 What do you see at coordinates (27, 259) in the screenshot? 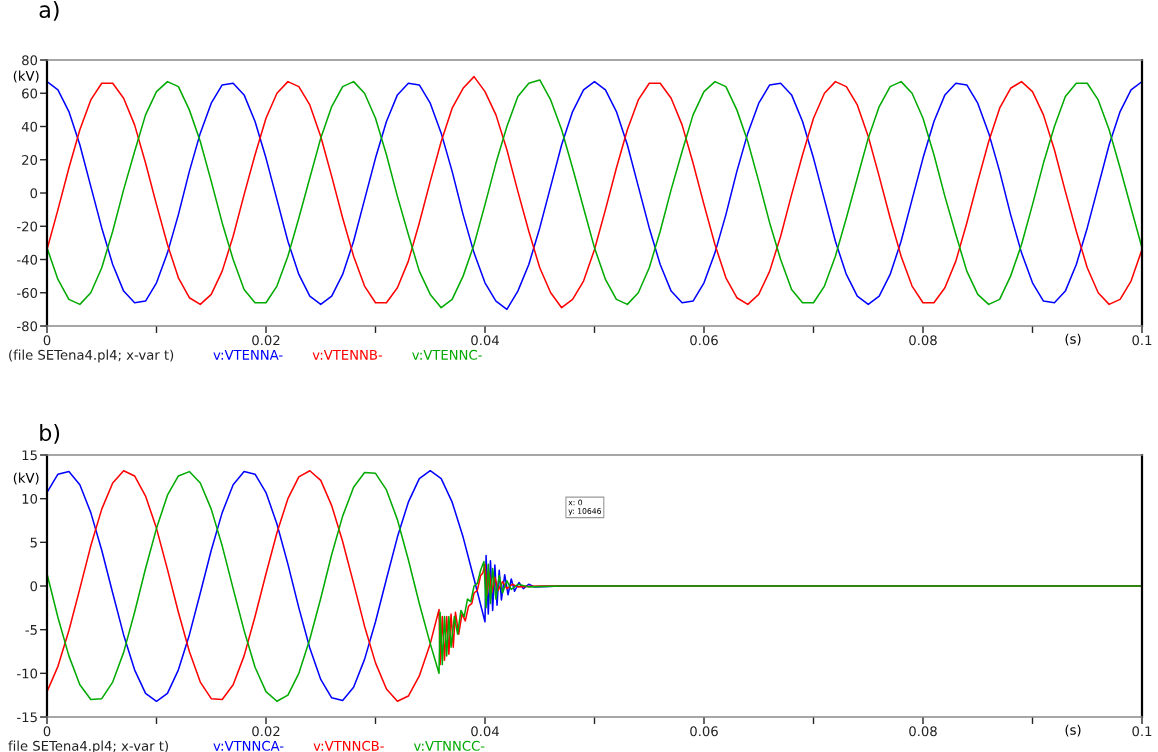
I see `y-tick-label: -40` at bounding box center [27, 259].